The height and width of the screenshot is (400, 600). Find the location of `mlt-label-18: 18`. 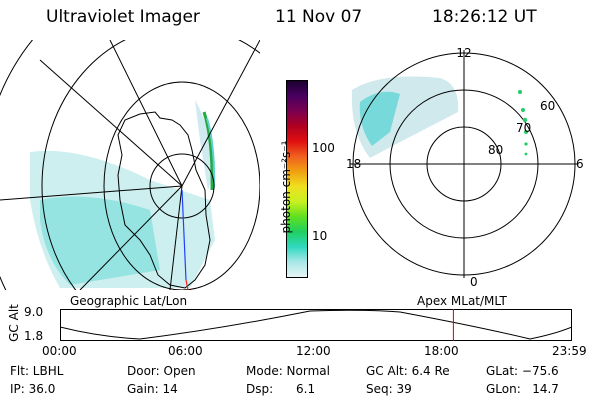

mlt-label-18: 18 is located at coordinates (353, 164).